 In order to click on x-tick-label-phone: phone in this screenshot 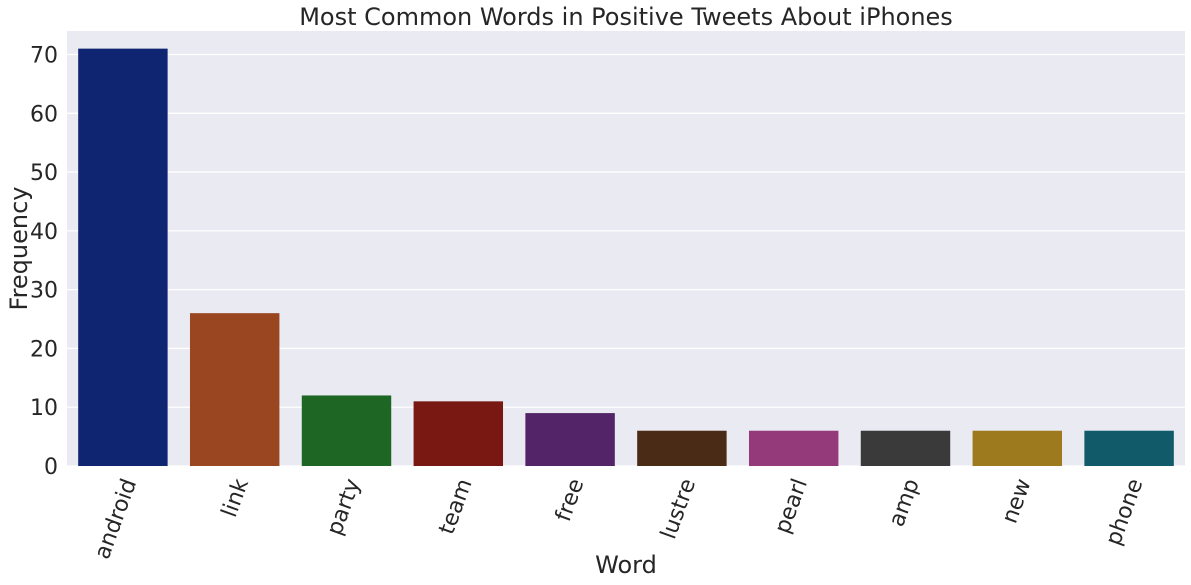, I will do `click(1124, 512)`.